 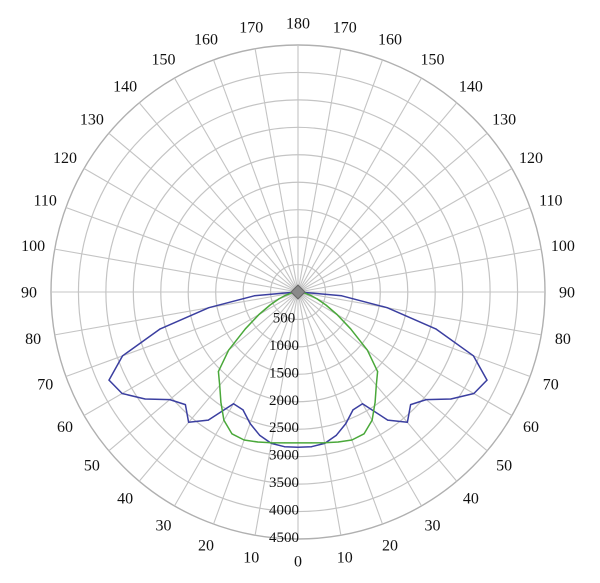 What do you see at coordinates (345, 557) in the screenshot?
I see `angle-tick-label: 10` at bounding box center [345, 557].